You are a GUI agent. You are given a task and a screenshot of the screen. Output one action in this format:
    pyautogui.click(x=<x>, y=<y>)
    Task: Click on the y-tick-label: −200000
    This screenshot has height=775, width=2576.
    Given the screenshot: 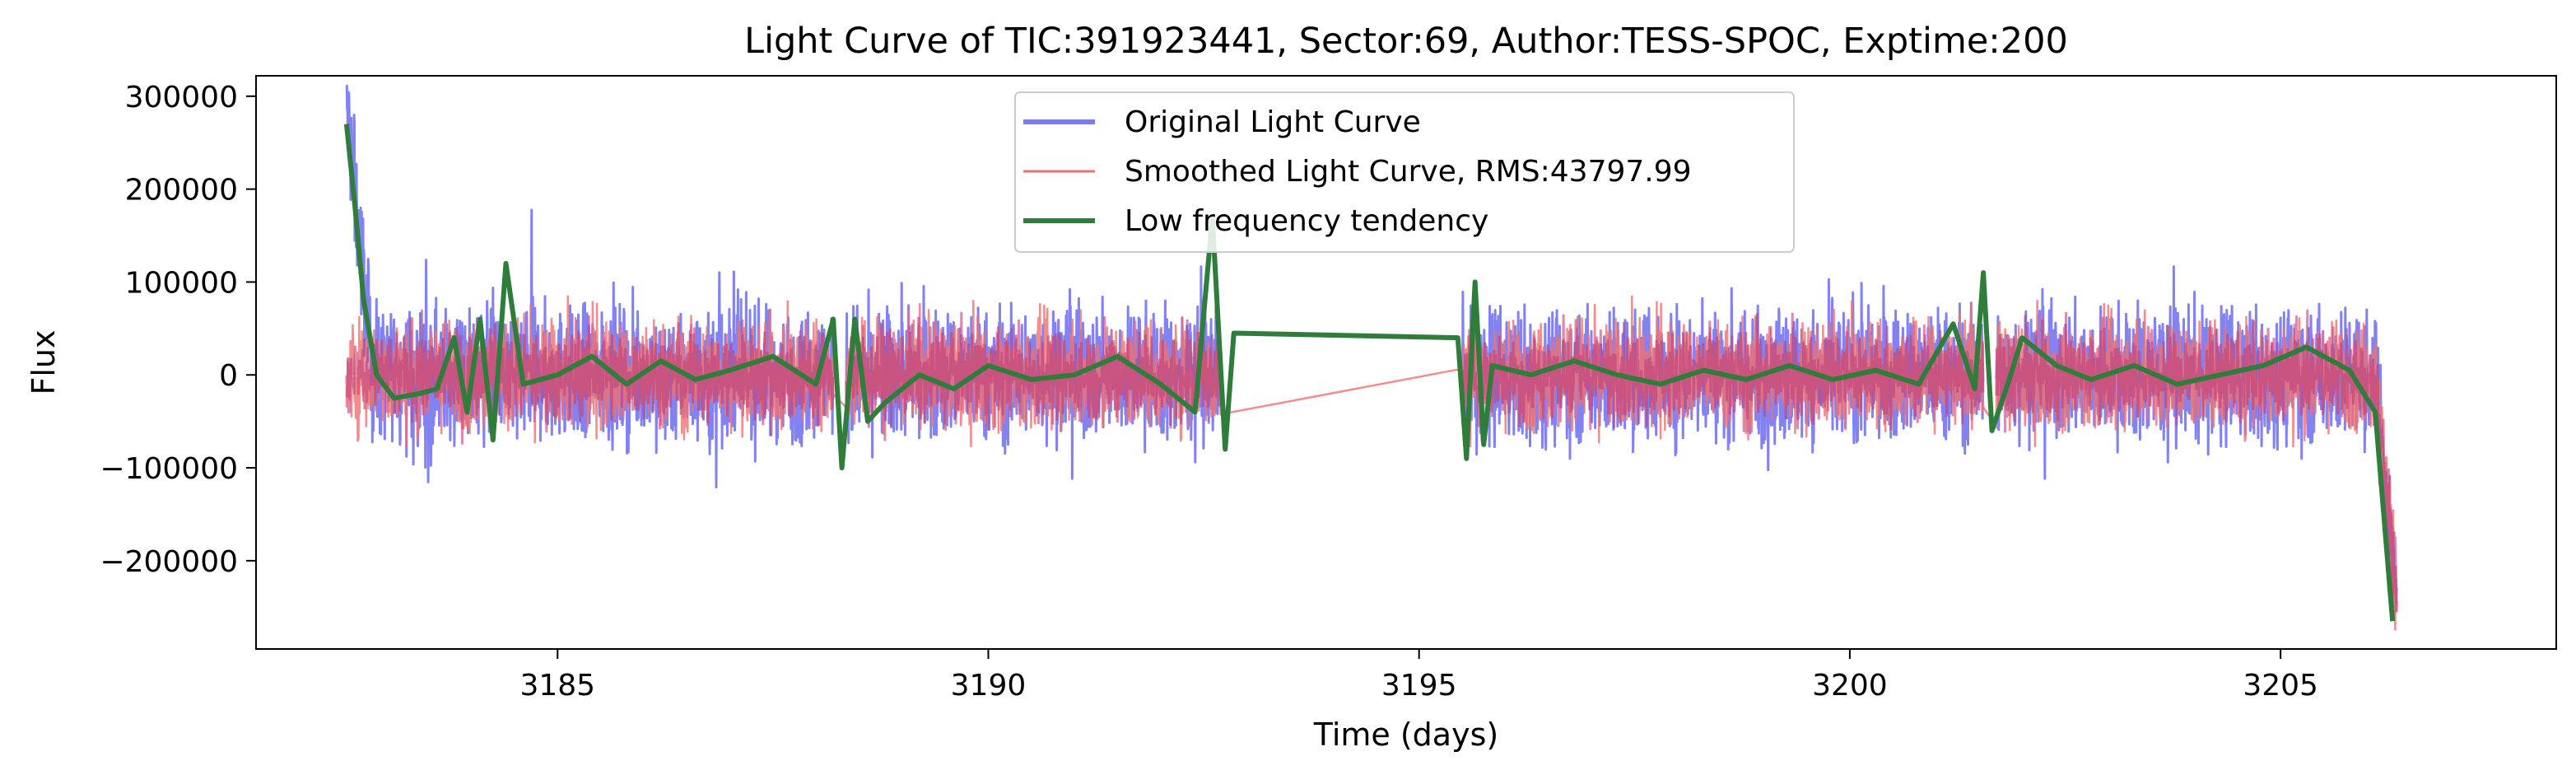 What is the action you would take?
    pyautogui.click(x=169, y=562)
    